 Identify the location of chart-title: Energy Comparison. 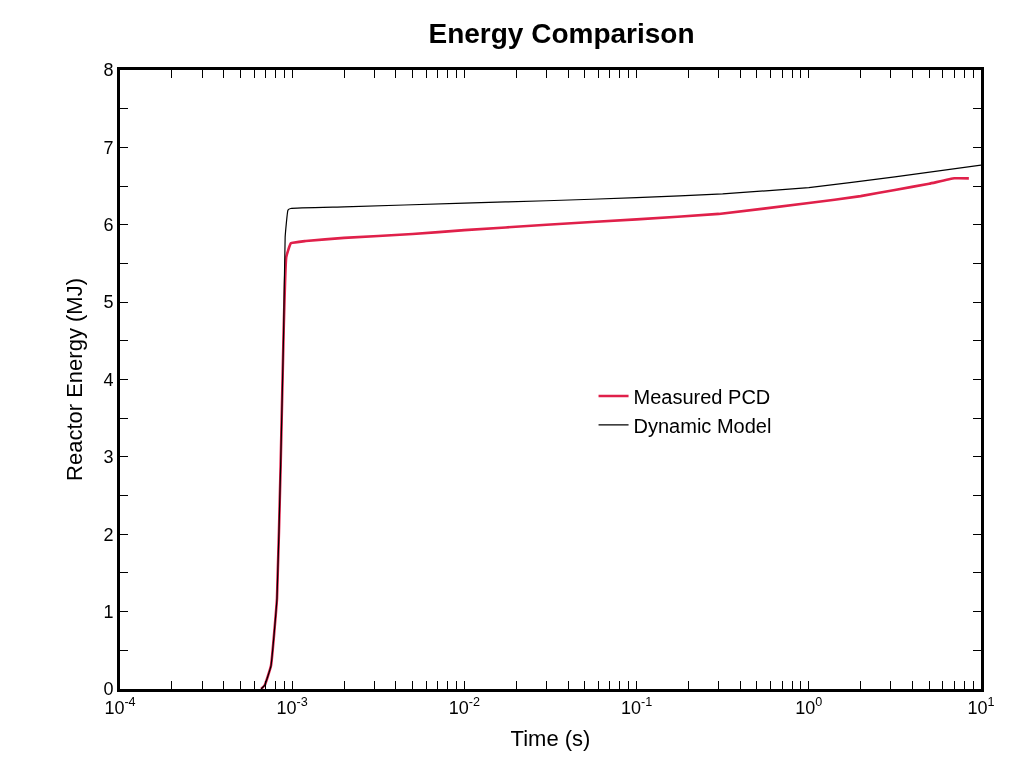
(561, 33).